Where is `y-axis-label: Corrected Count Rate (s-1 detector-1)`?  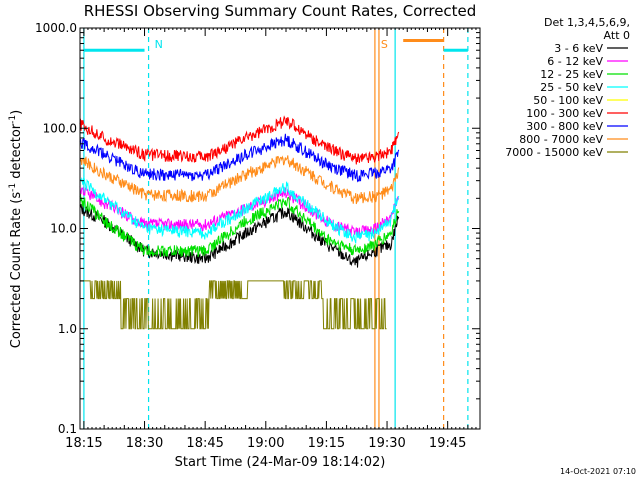 y-axis-label: Corrected Count Rate (s-1 detector-1) is located at coordinates (16, 229).